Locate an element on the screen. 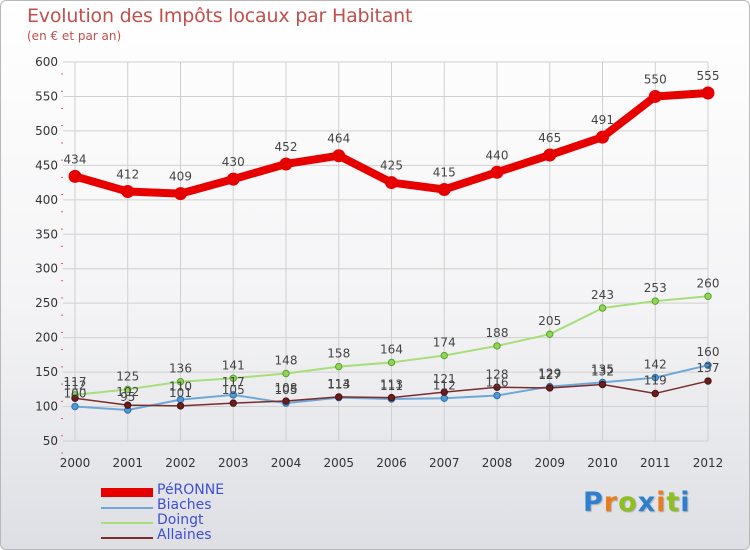 The width and height of the screenshot is (750, 550). x-tick-label: 2005 is located at coordinates (338, 463).